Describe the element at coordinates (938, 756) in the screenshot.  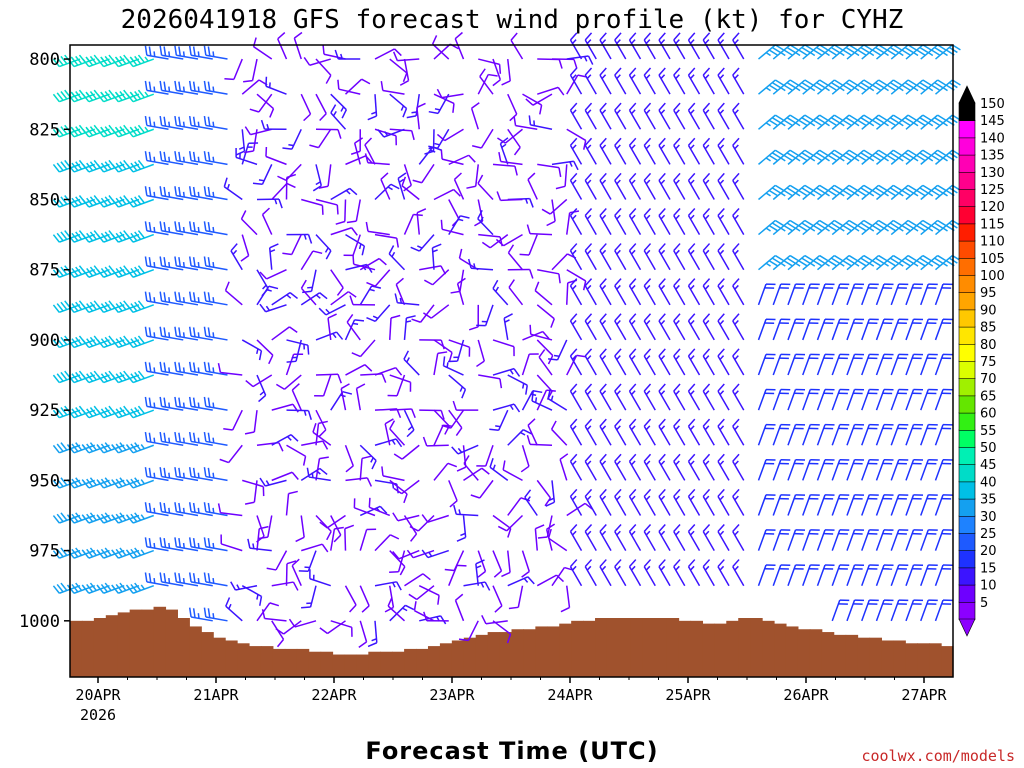
I see `credit-text: coolwx.com/models` at that location.